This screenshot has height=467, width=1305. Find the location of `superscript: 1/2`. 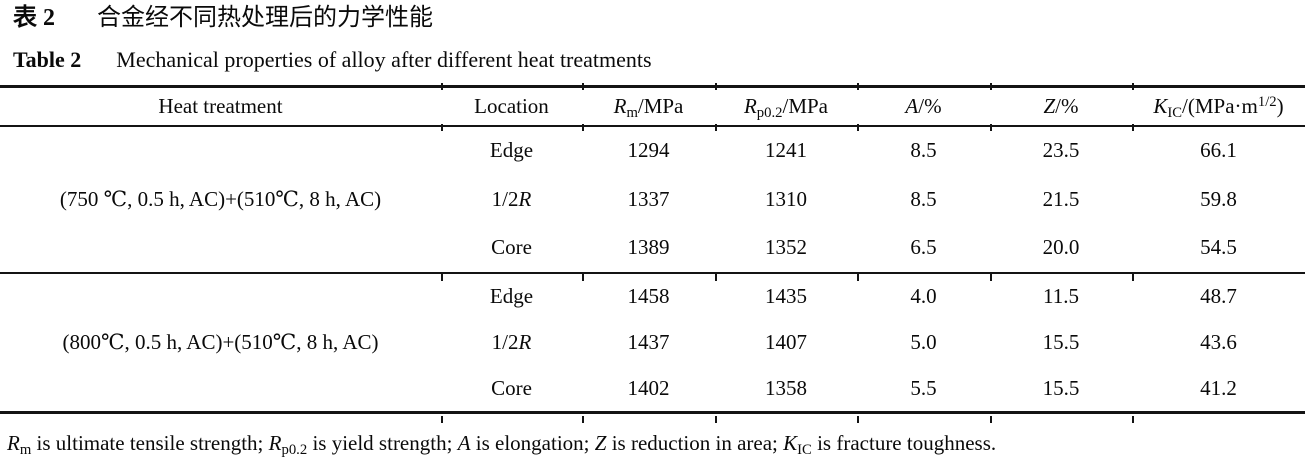

superscript: 1/2 is located at coordinates (1267, 101).